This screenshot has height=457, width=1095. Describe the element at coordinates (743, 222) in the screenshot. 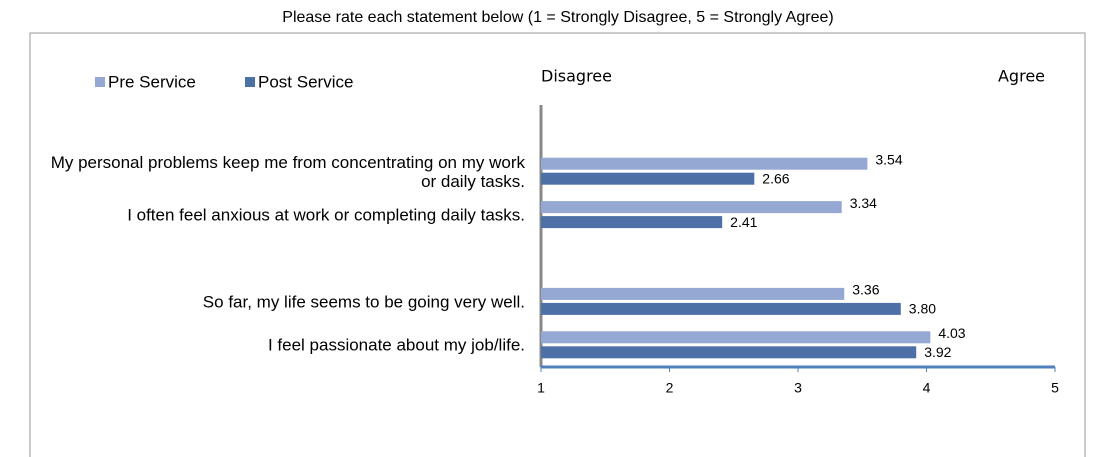

I see `data-label: 2.41` at that location.